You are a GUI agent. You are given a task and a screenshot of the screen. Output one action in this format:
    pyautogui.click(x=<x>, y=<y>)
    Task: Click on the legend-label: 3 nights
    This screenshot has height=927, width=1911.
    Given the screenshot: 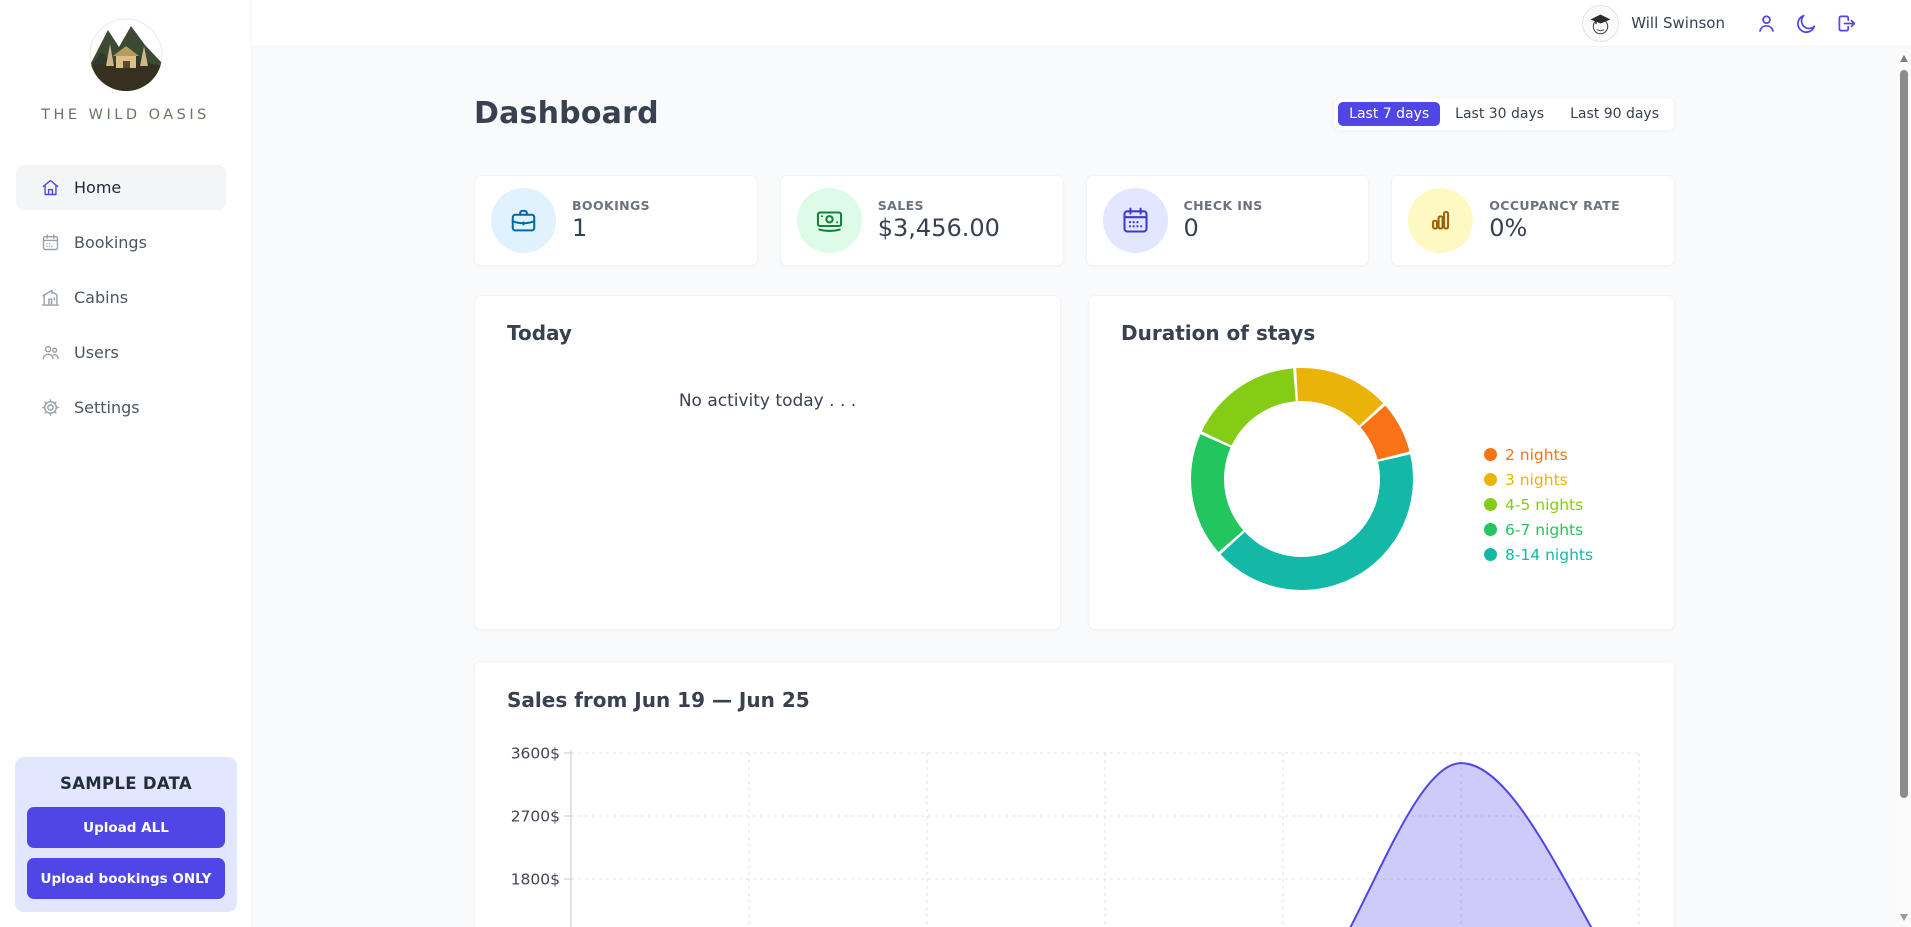 What is the action you would take?
    pyautogui.click(x=1536, y=479)
    